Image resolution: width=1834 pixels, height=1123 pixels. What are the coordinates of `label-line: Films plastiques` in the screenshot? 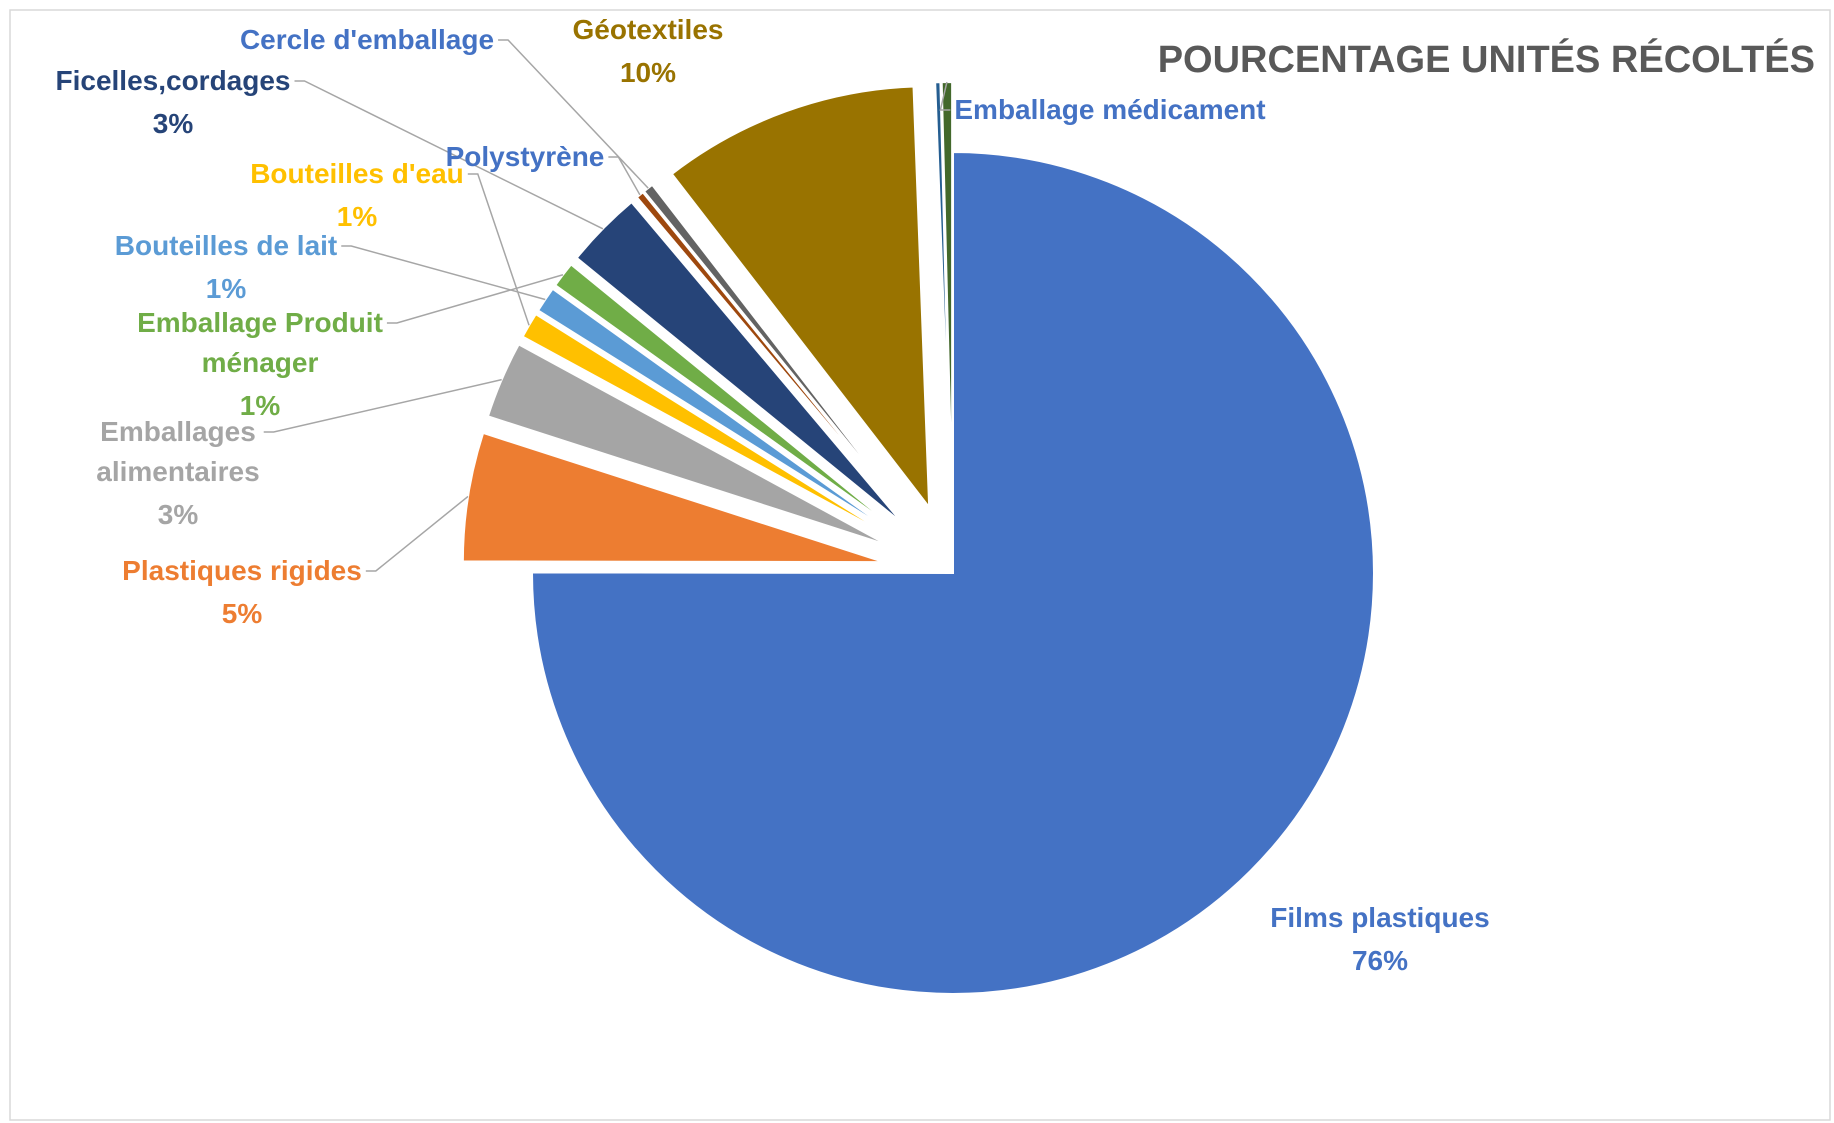 It's located at (1379, 917).